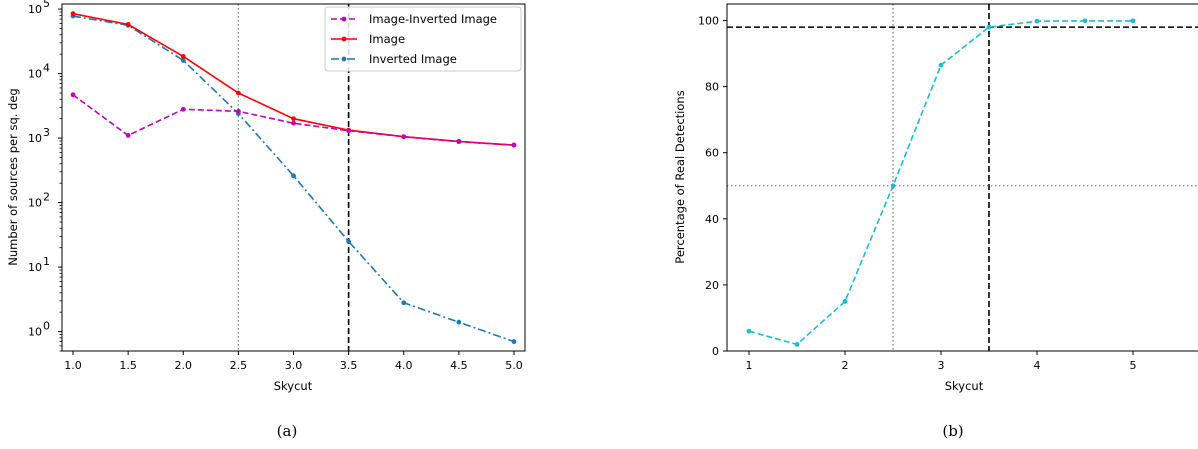 This screenshot has height=449, width=1198. What do you see at coordinates (184, 365) in the screenshot?
I see `chart-a-x-tick-label: 2.0` at bounding box center [184, 365].